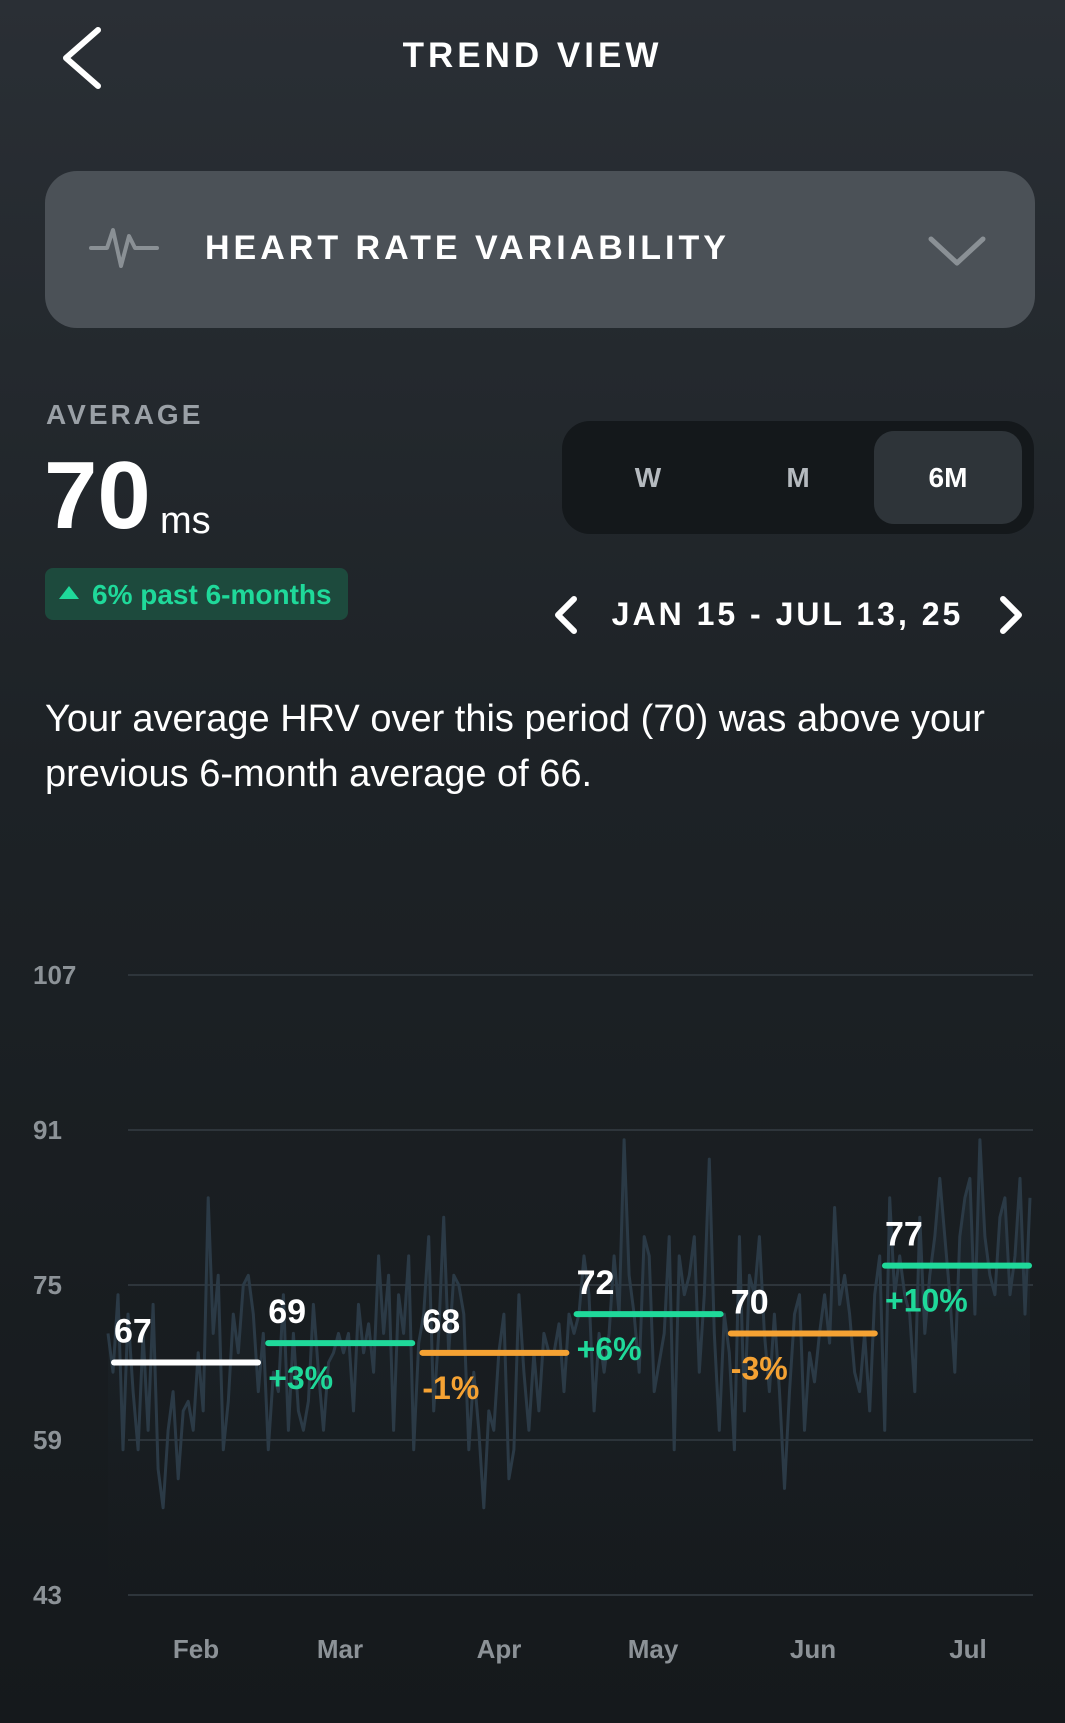 The height and width of the screenshot is (1723, 1065). What do you see at coordinates (904, 1235) in the screenshot?
I see `monthly-average-value: 77` at bounding box center [904, 1235].